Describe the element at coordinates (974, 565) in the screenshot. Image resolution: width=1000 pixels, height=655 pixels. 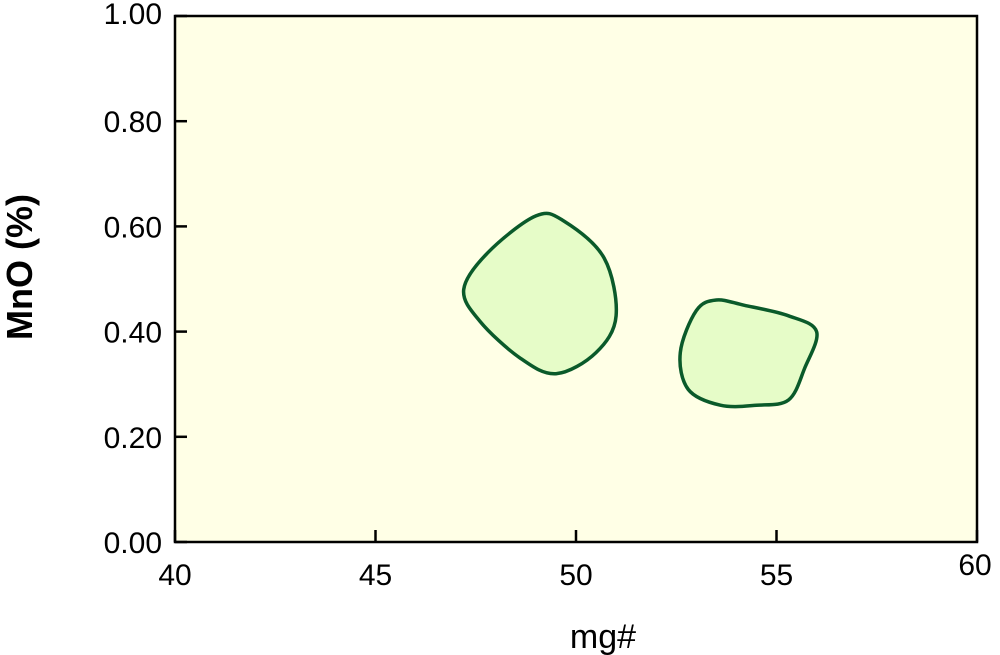
I see `x-tick-label: 60` at that location.